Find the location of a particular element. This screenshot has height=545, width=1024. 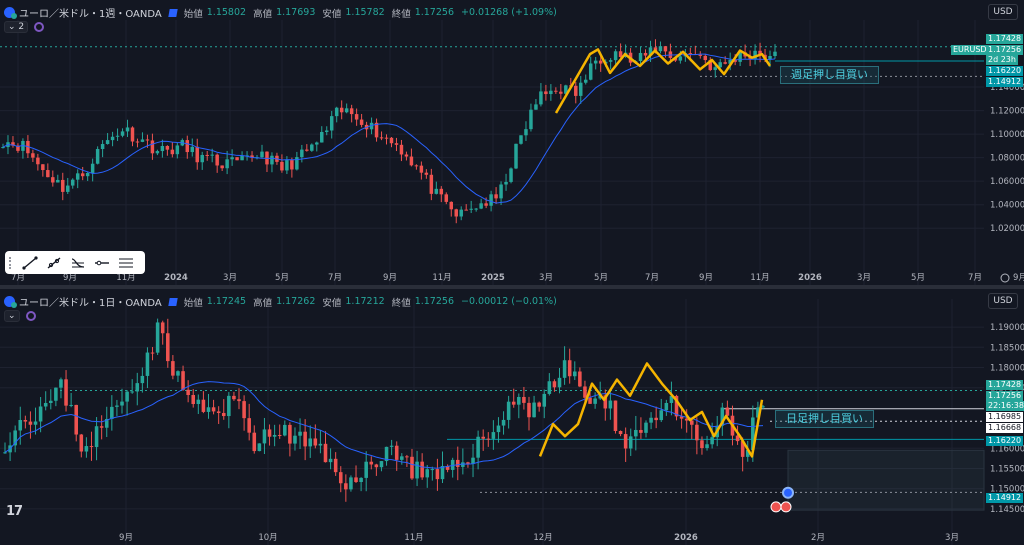

fib-tool-icon is located at coordinates (78, 263).